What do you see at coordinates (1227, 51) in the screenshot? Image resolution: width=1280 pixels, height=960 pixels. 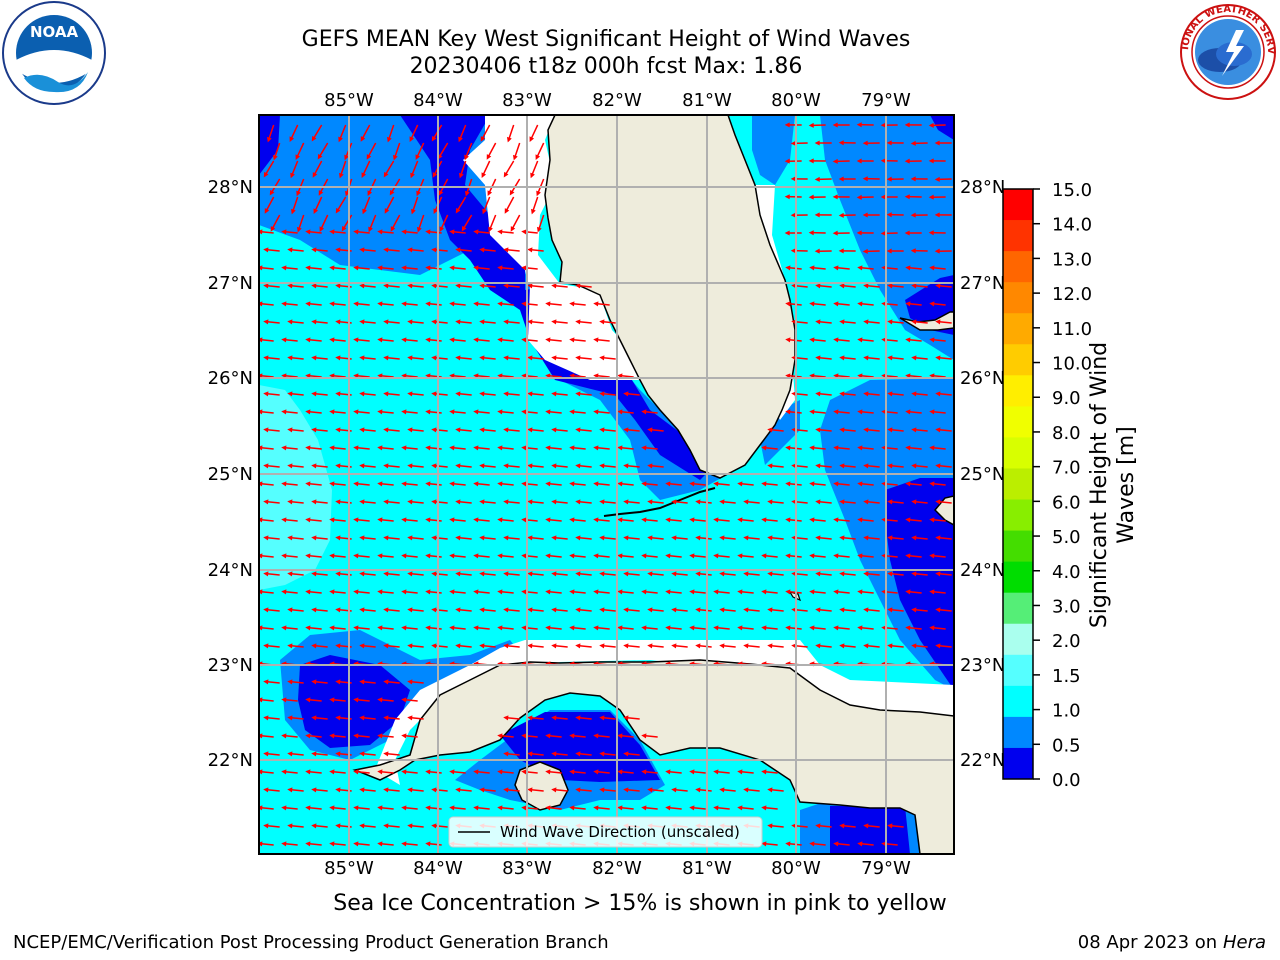 I see `nws-logo: NATIONAL WEATHER SERVICE` at bounding box center [1227, 51].